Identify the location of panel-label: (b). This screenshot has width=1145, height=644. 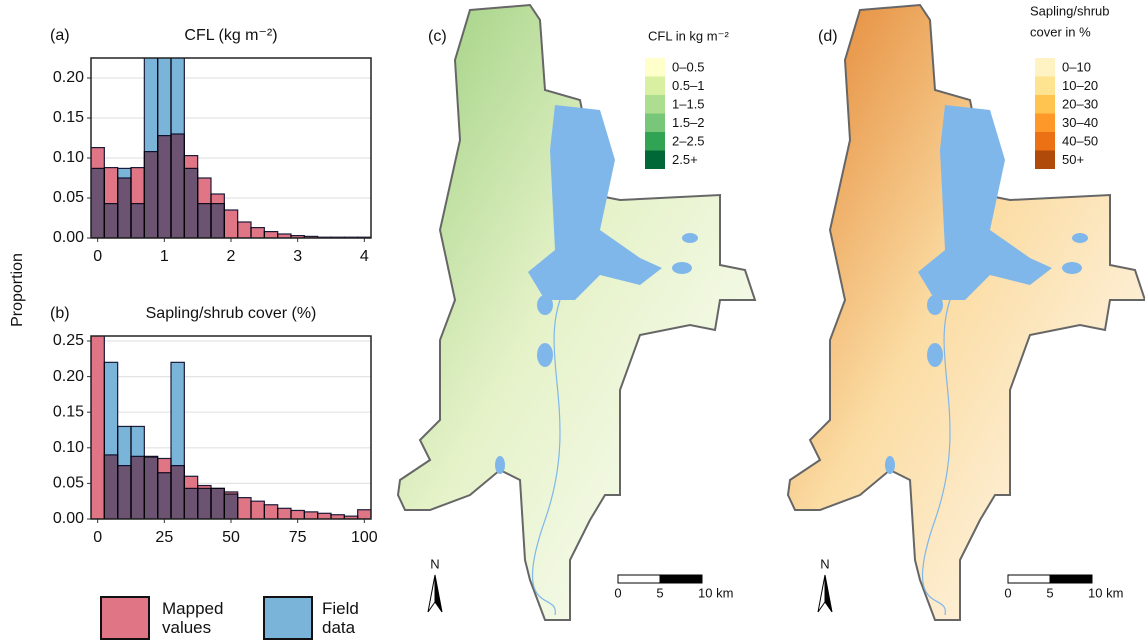
(60, 313).